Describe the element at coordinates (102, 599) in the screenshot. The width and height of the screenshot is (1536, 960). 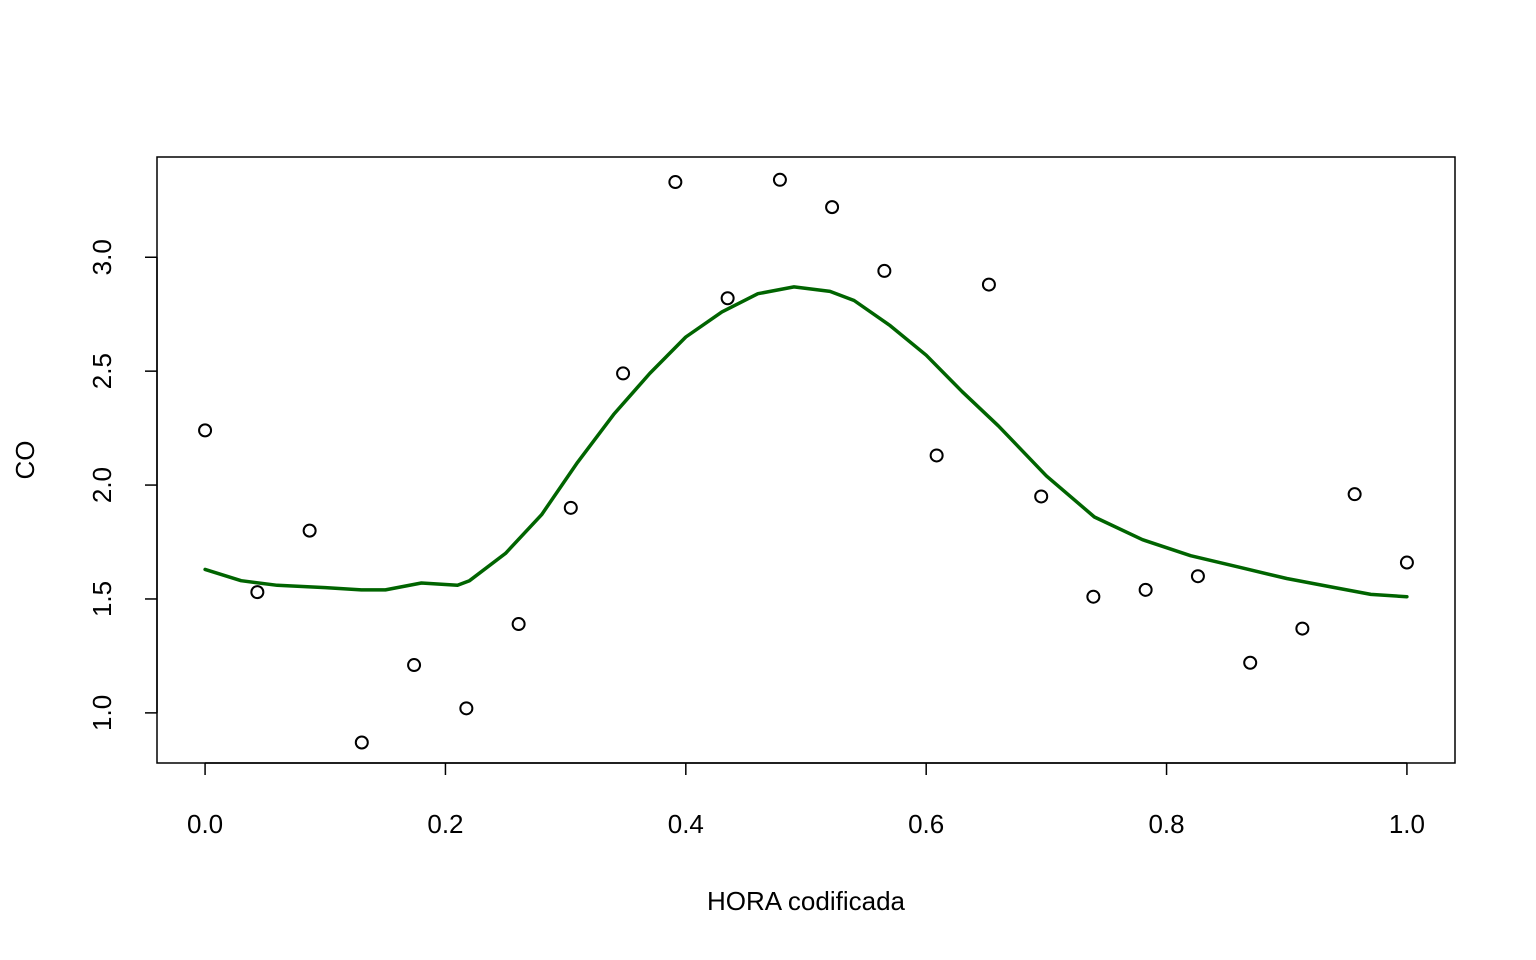
I see `y-tick-label: 1.5` at that location.